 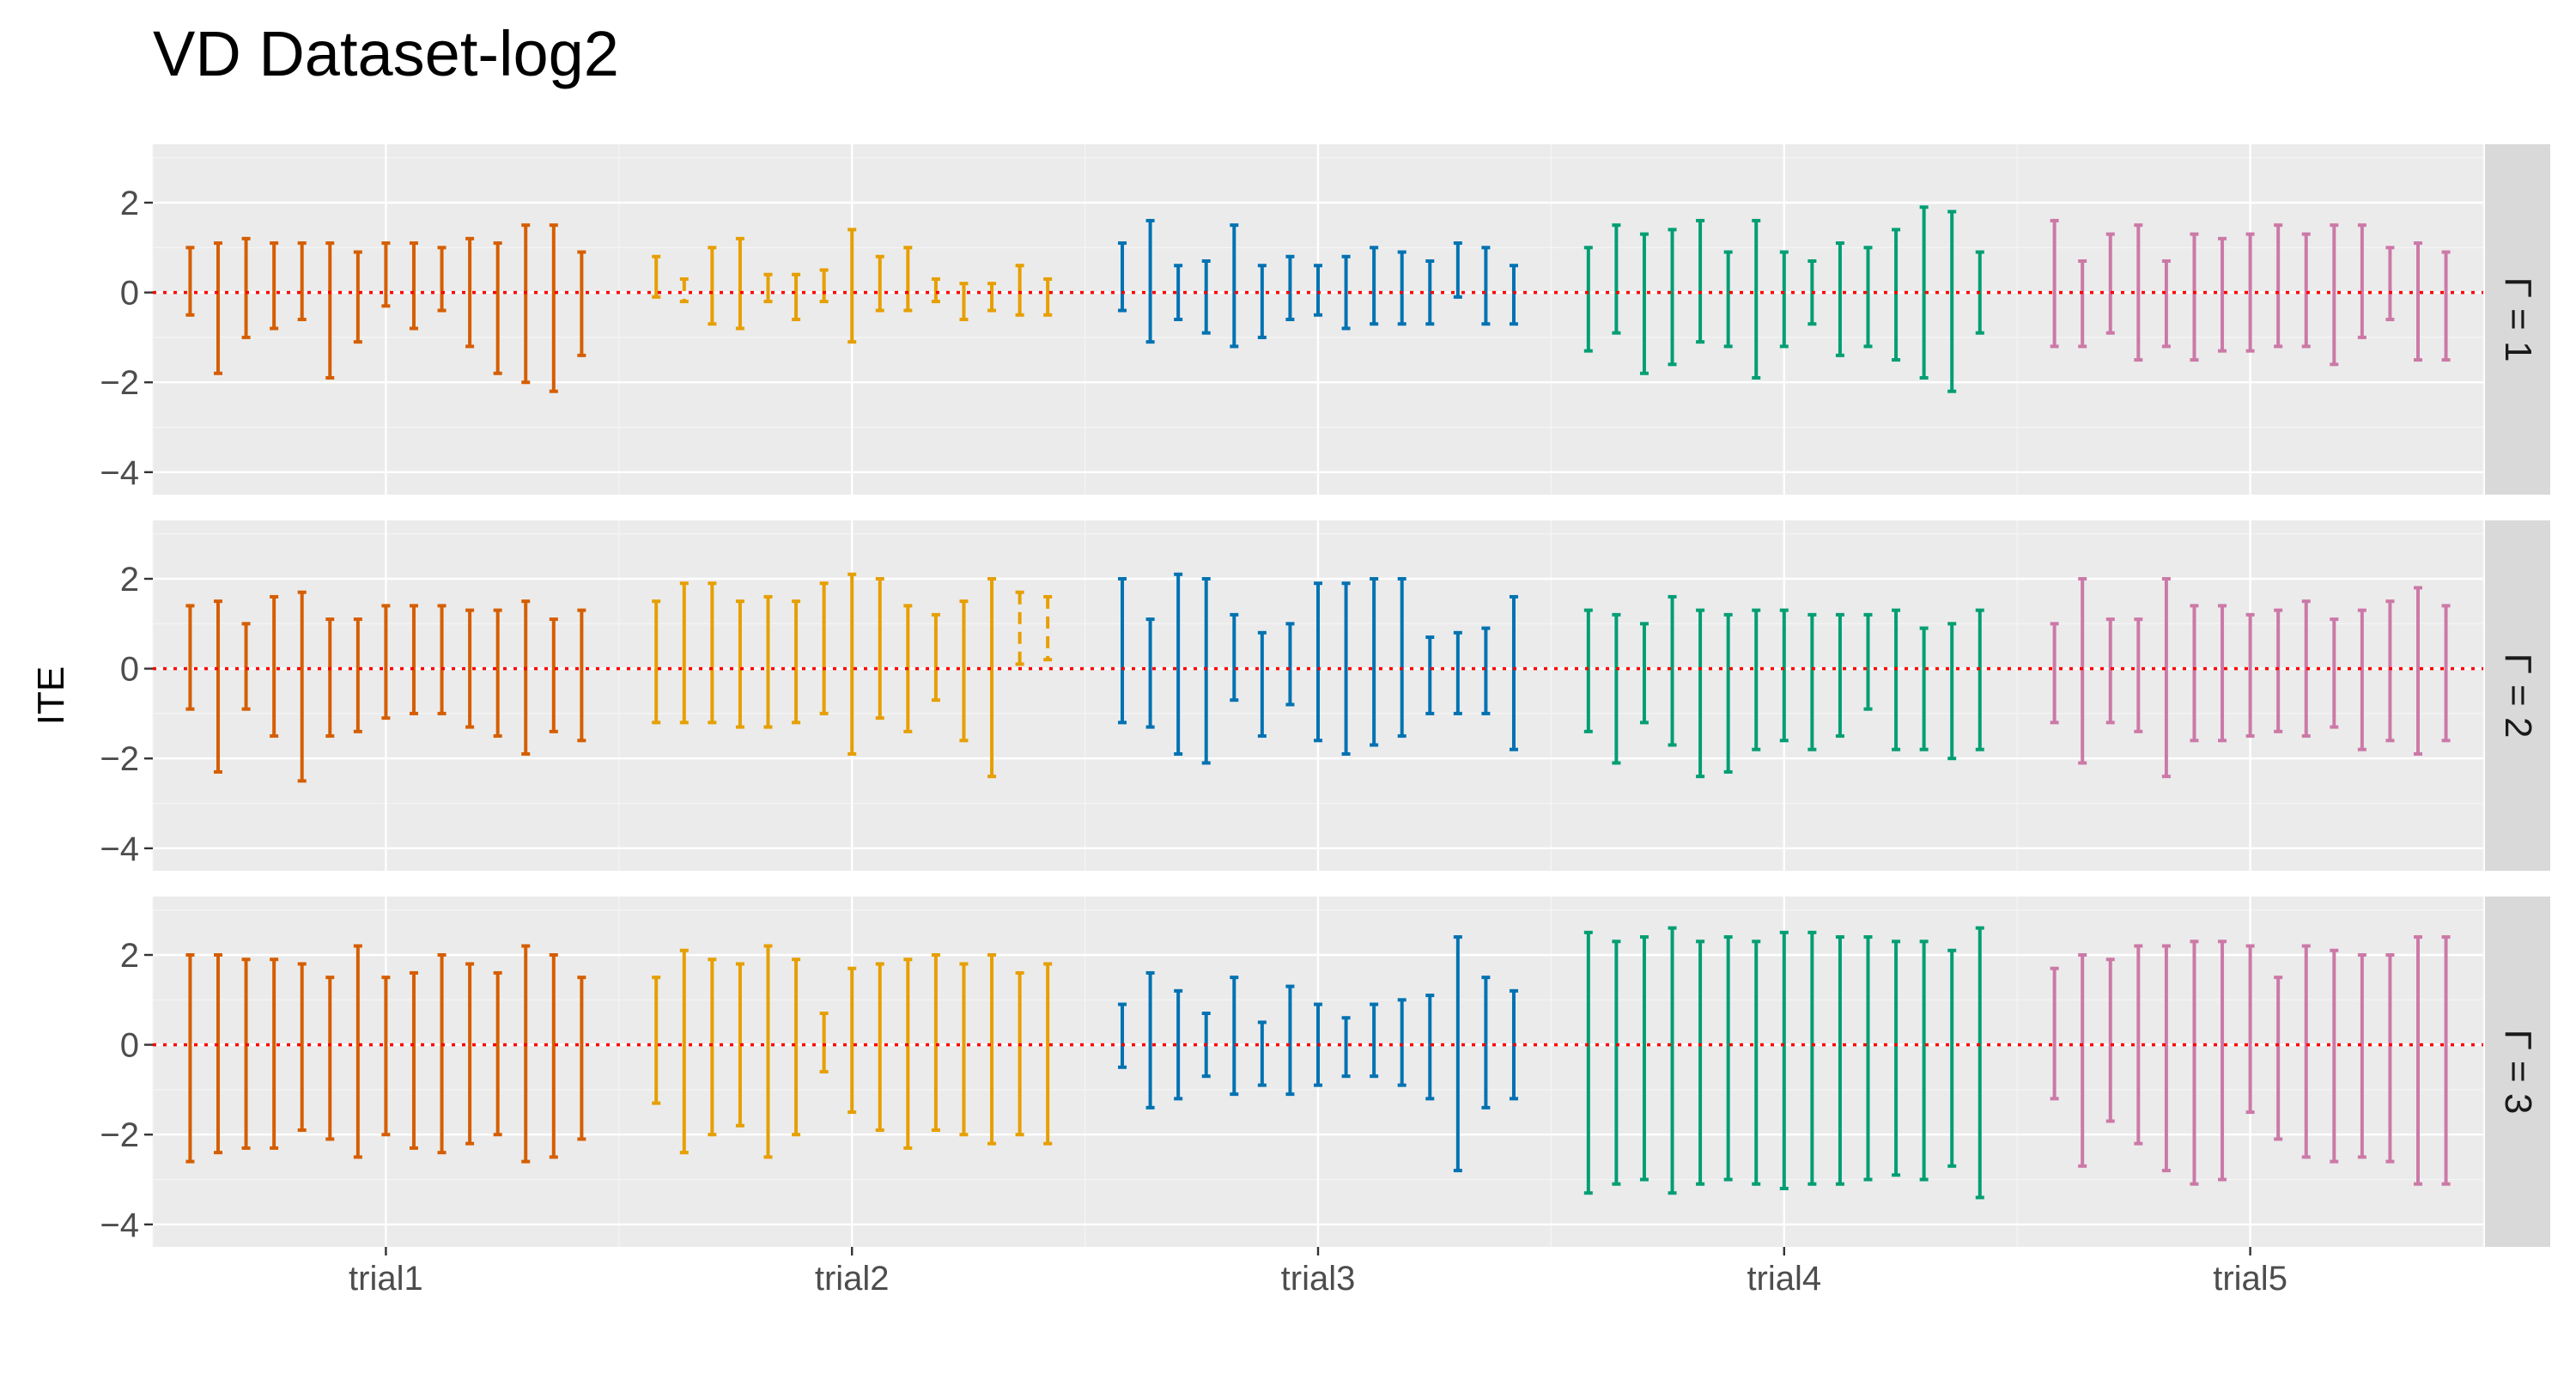 I want to click on facet-strip, so click(x=2517, y=319).